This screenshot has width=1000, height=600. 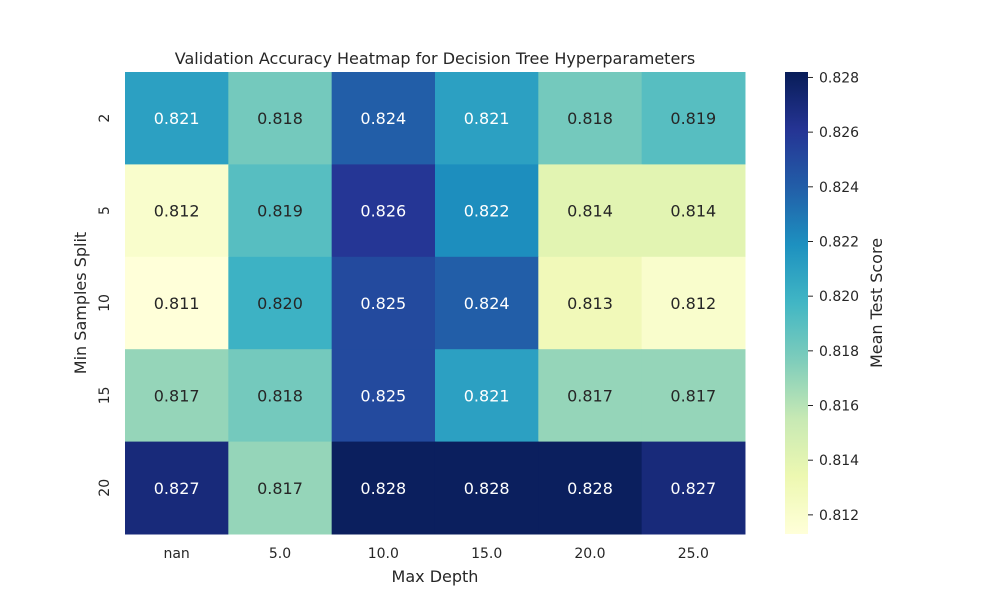 I want to click on x-tick-label: 25.0, so click(x=693, y=554).